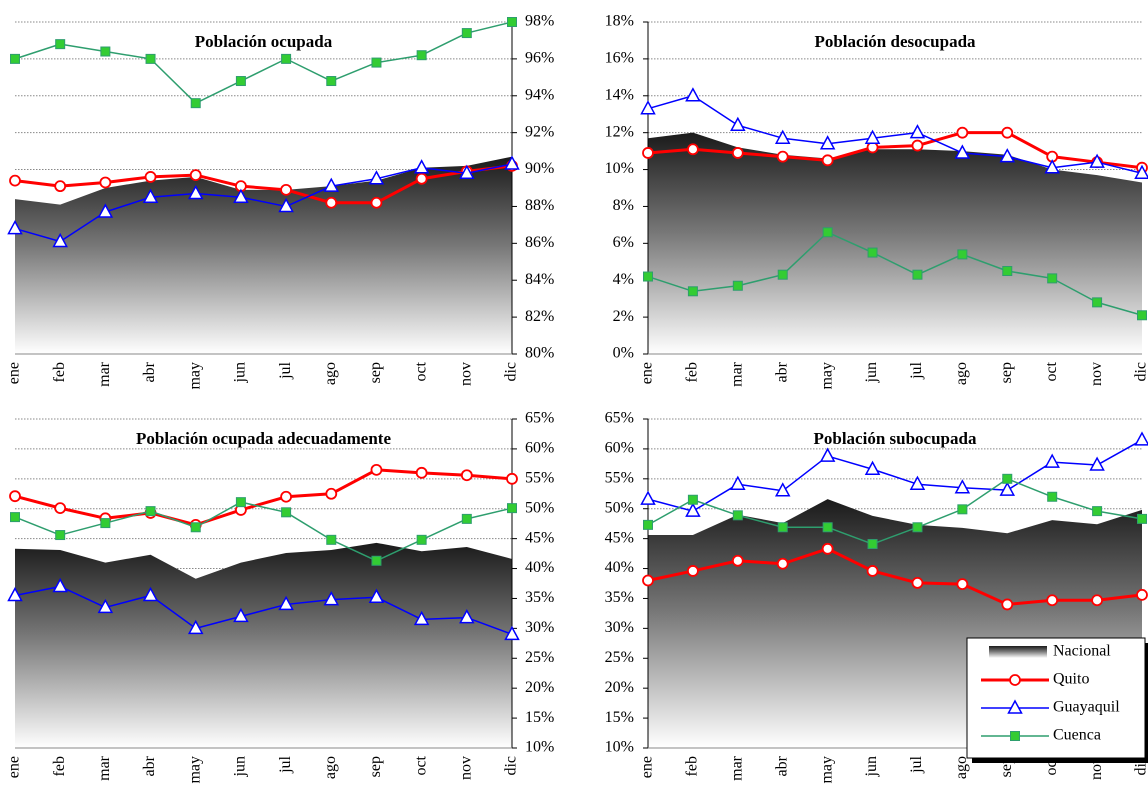  What do you see at coordinates (692, 766) in the screenshot?
I see `x-tick-label: feb` at bounding box center [692, 766].